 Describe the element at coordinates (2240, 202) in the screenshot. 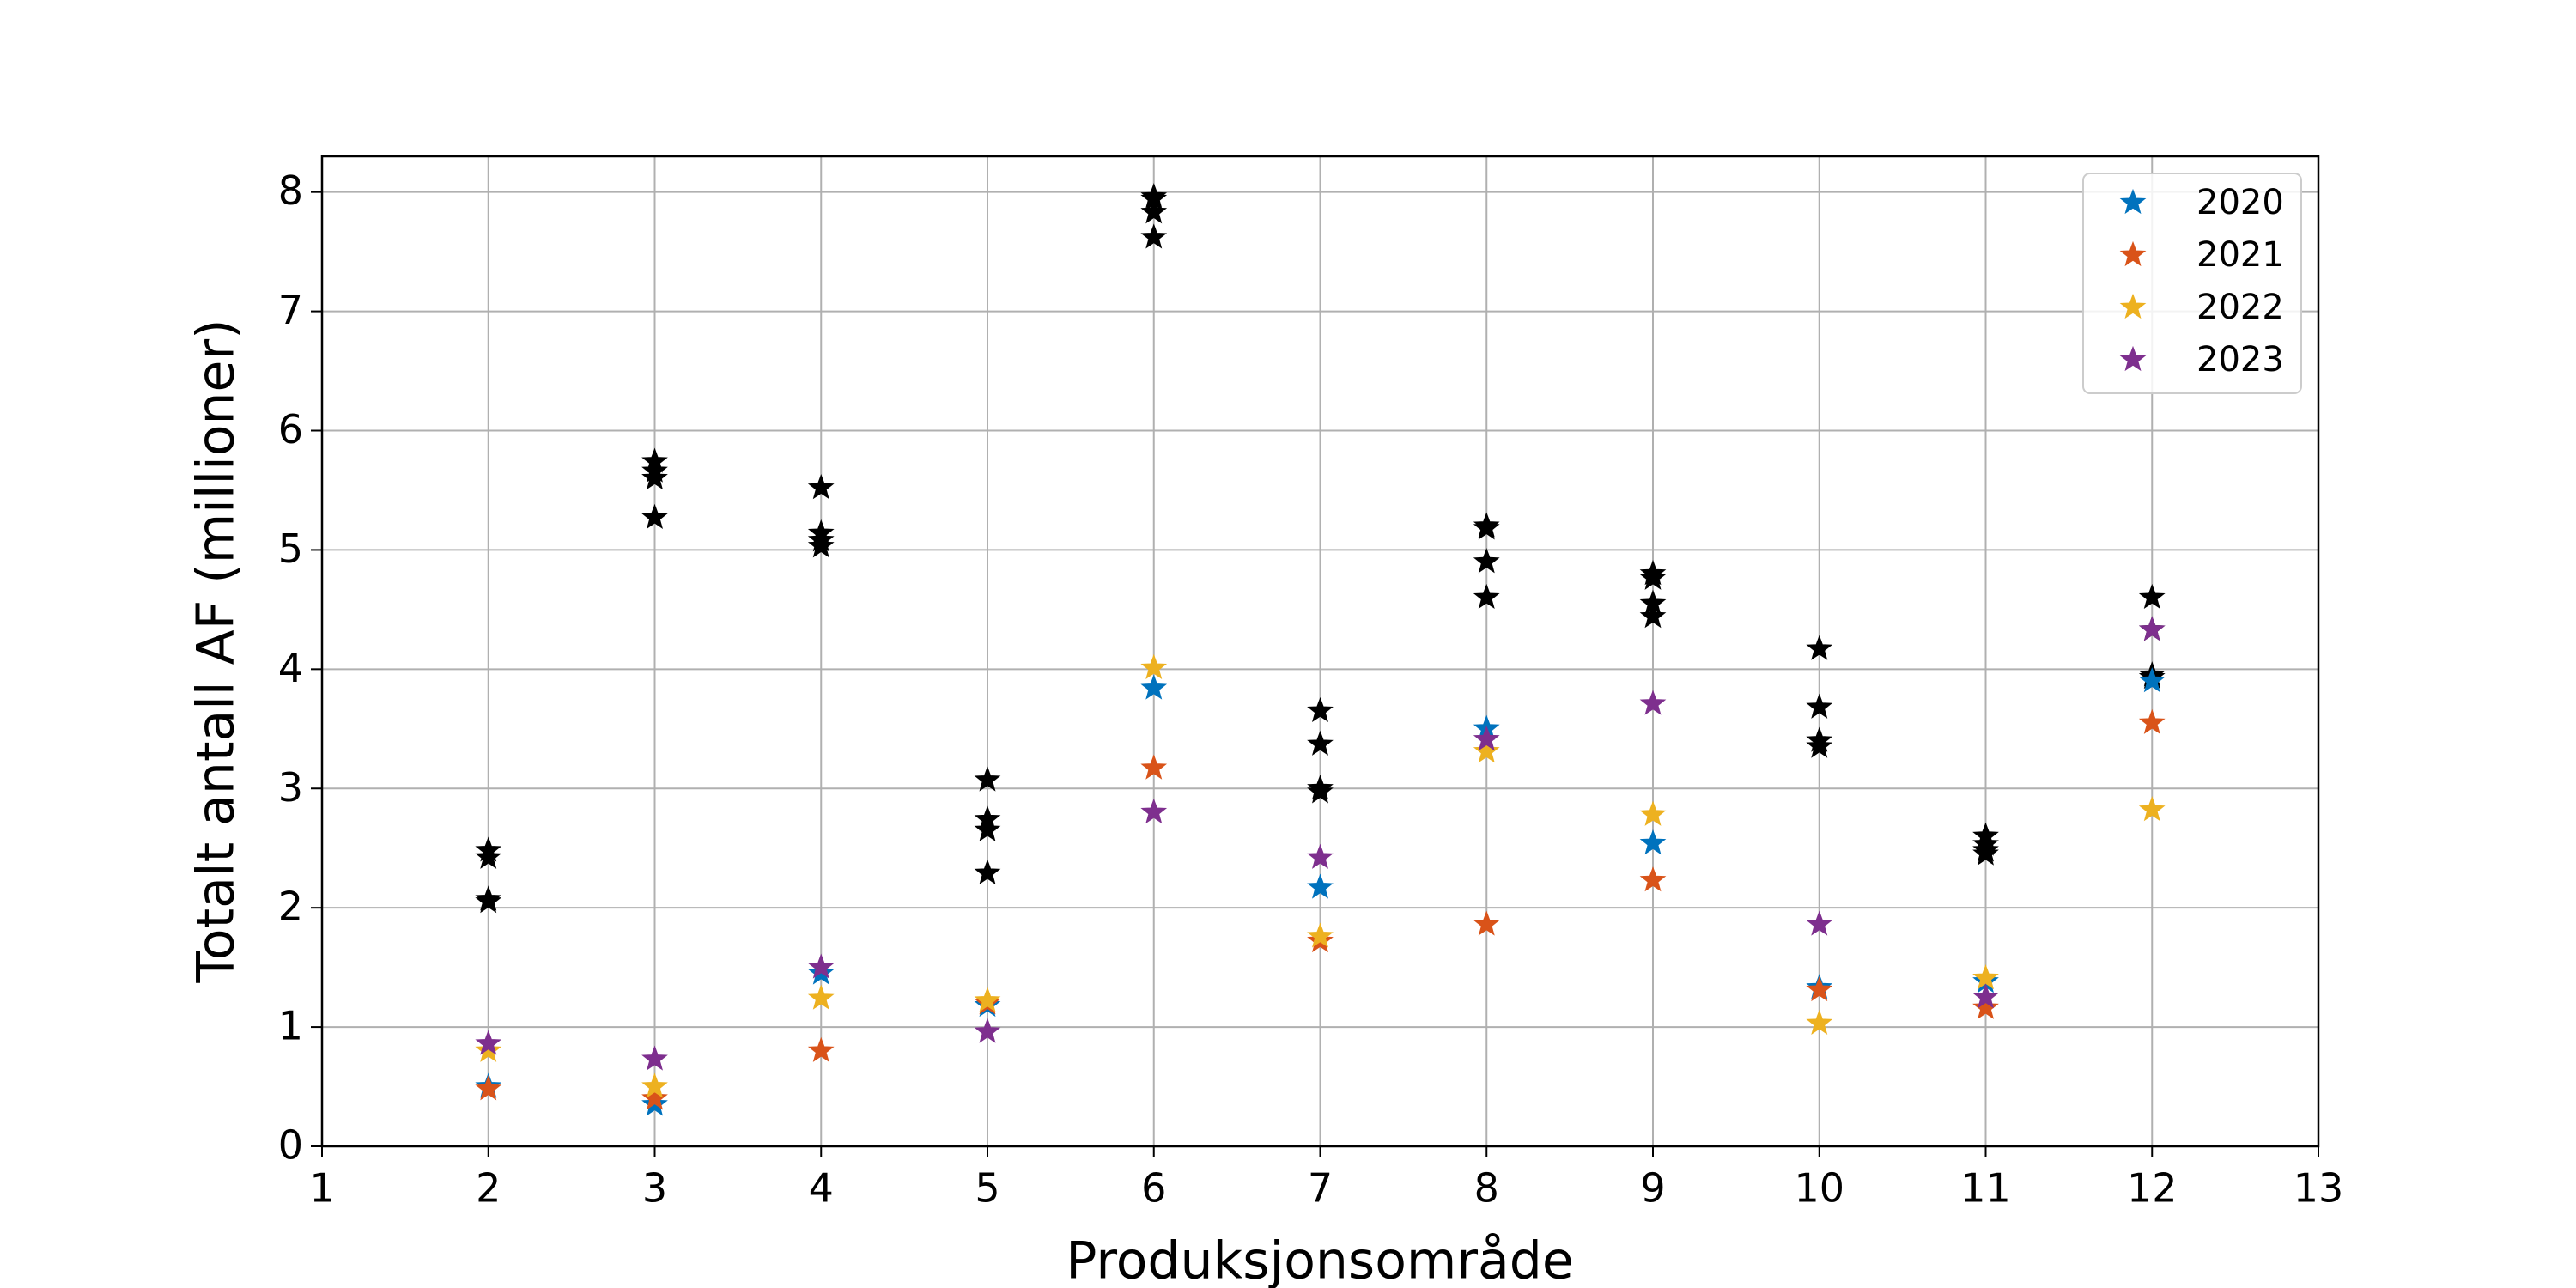

I see `legend-label: 2020` at that location.